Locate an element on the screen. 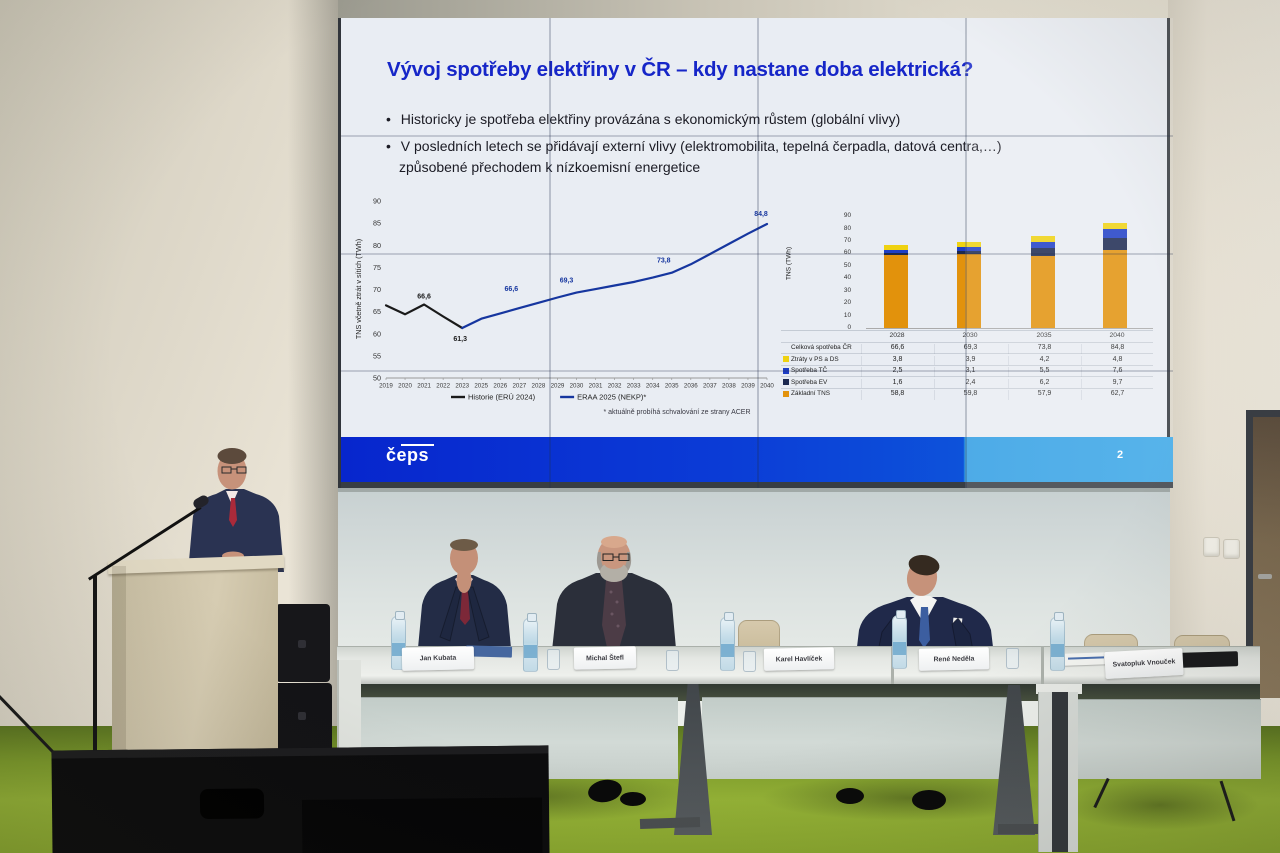 The image size is (1280, 853). x-tick-label: 2022 is located at coordinates (443, 386).